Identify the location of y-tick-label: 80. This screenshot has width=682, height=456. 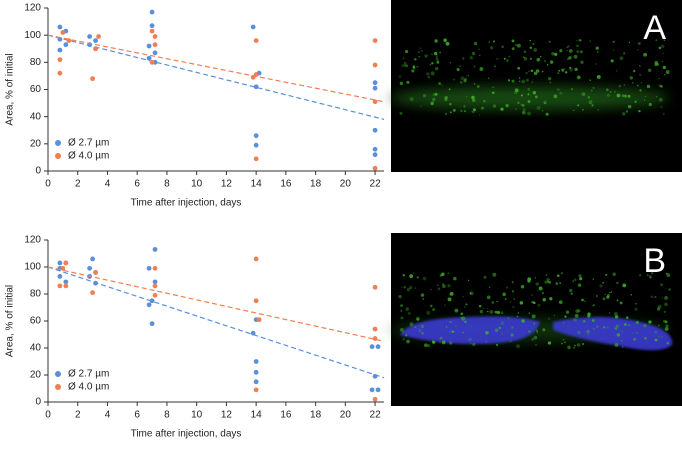
(36, 62).